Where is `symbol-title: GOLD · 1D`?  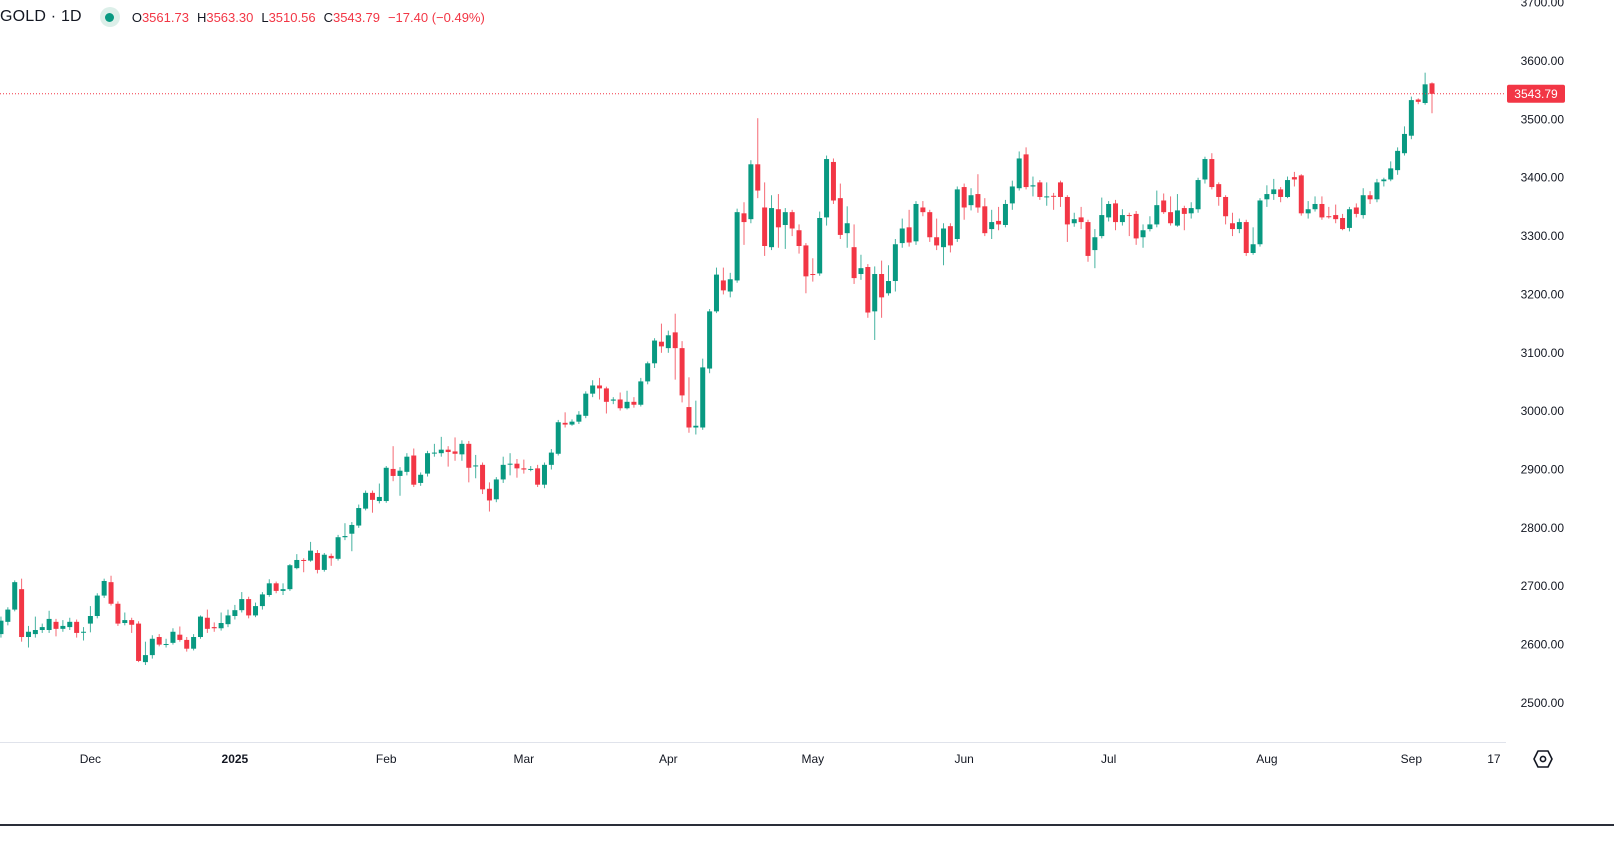 symbol-title: GOLD · 1D is located at coordinates (41, 16).